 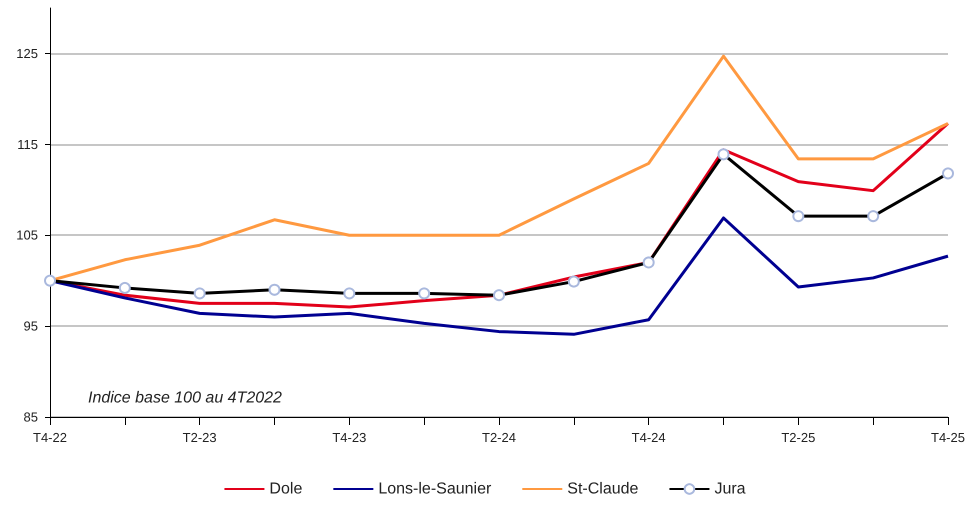 What do you see at coordinates (199, 437) in the screenshot?
I see `x-tick-label: T2-23` at bounding box center [199, 437].